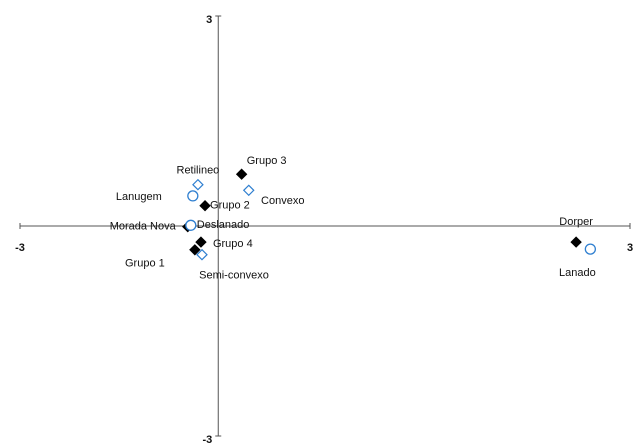 This screenshot has height=448, width=633. Describe the element at coordinates (20, 248) in the screenshot. I see `x-tick-label: -3` at that location.